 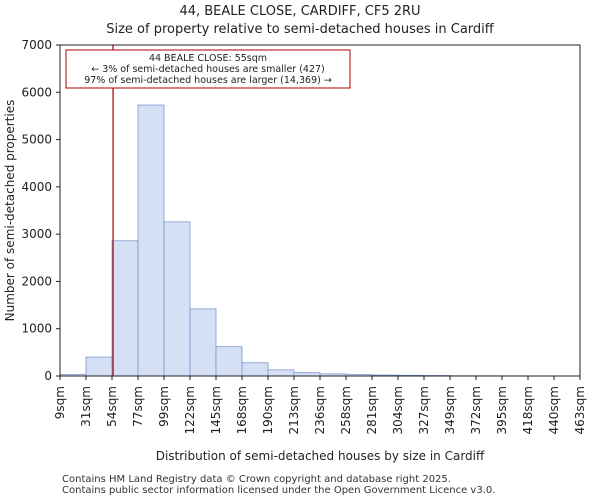 What do you see at coordinates (164, 406) in the screenshot?
I see `x-tick-label: 99sqm` at bounding box center [164, 406].